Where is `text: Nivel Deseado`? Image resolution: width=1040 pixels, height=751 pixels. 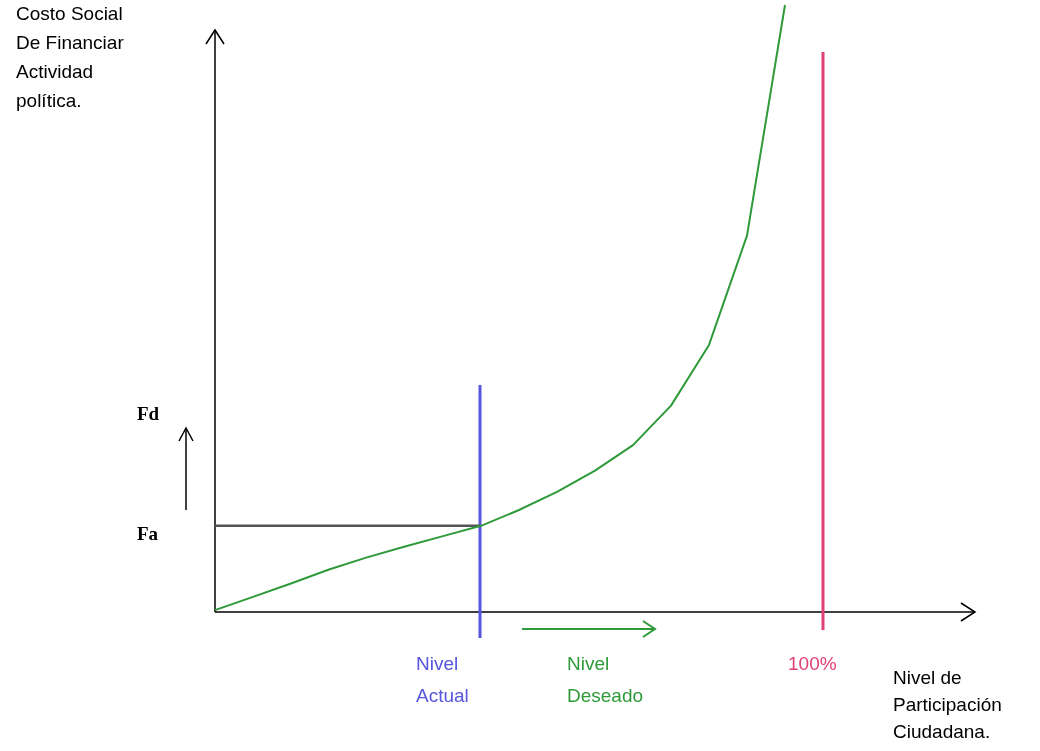 text: Nivel Deseado is located at coordinates (605, 679).